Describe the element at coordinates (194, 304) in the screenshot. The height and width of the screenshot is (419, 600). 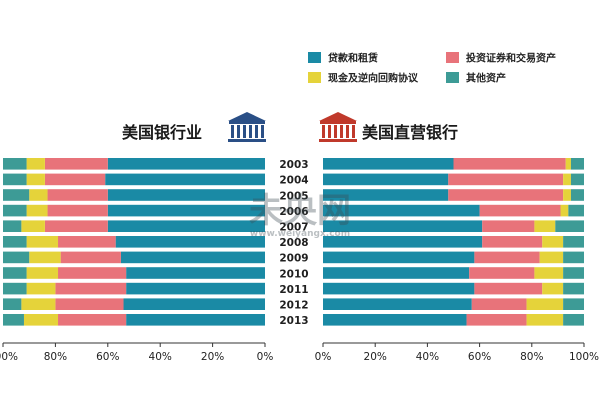
I see `bar-left-2012-loans` at that location.